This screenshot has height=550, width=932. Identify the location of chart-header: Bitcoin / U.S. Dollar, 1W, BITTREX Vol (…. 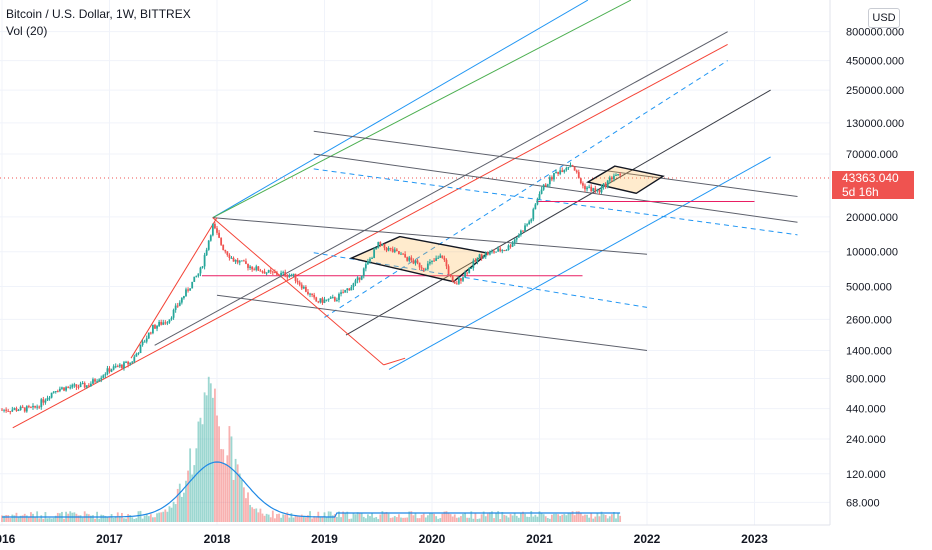
(98, 23).